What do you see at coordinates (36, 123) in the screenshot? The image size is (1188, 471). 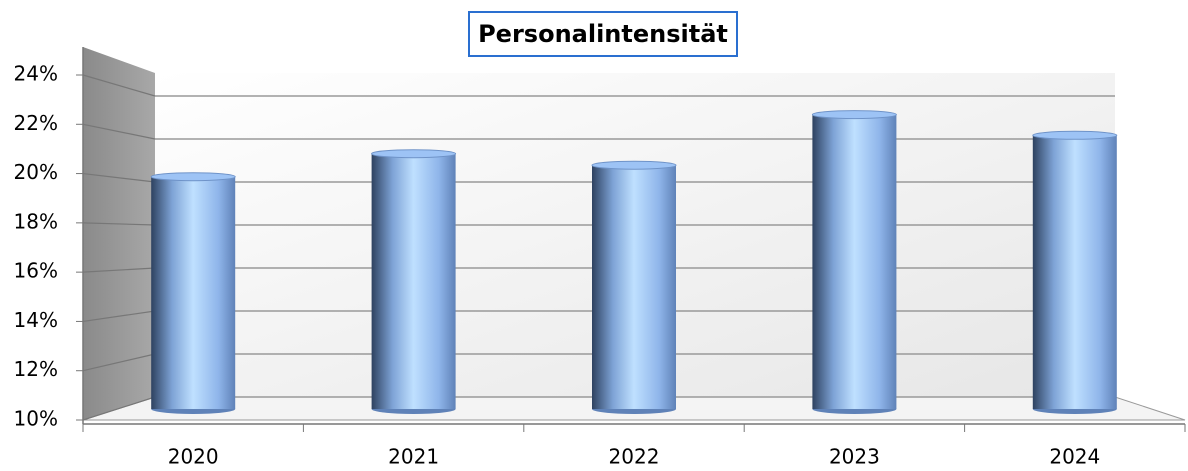 I see `y-tick-label: 22%` at bounding box center [36, 123].